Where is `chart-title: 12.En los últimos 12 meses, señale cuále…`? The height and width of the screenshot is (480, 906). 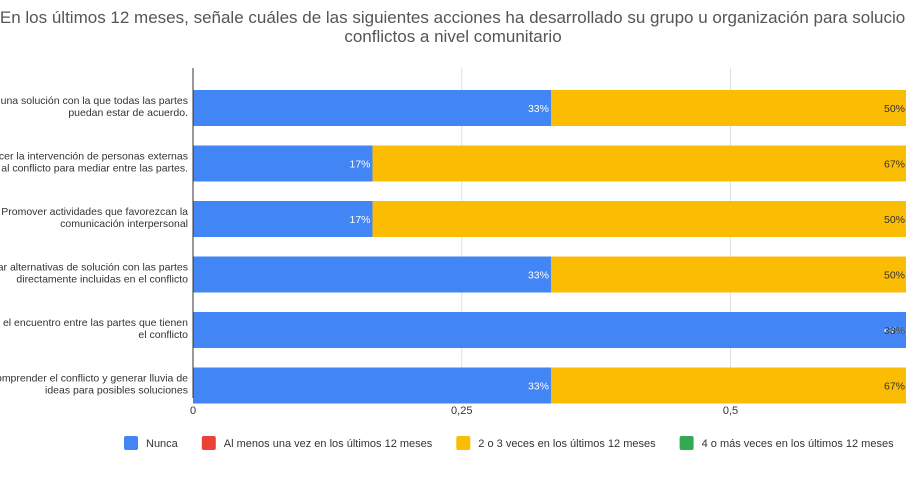
chart-title: 12.En los últimos 12 meses, señale cuále… is located at coordinates (453, 27).